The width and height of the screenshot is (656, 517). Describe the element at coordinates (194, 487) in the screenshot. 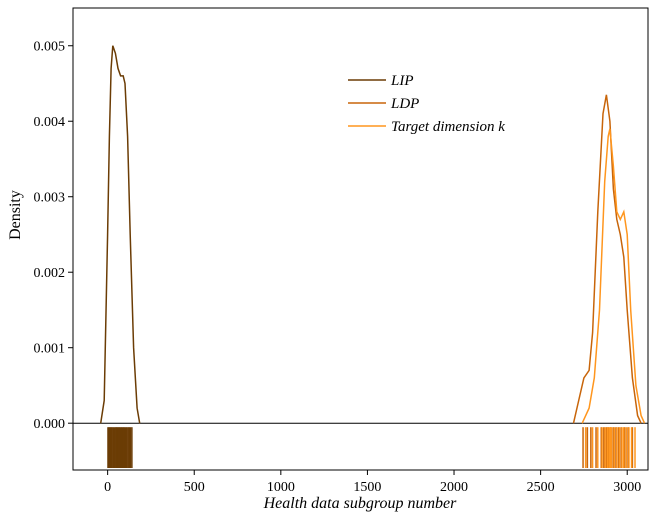

I see `x-tick-label: 500` at that location.